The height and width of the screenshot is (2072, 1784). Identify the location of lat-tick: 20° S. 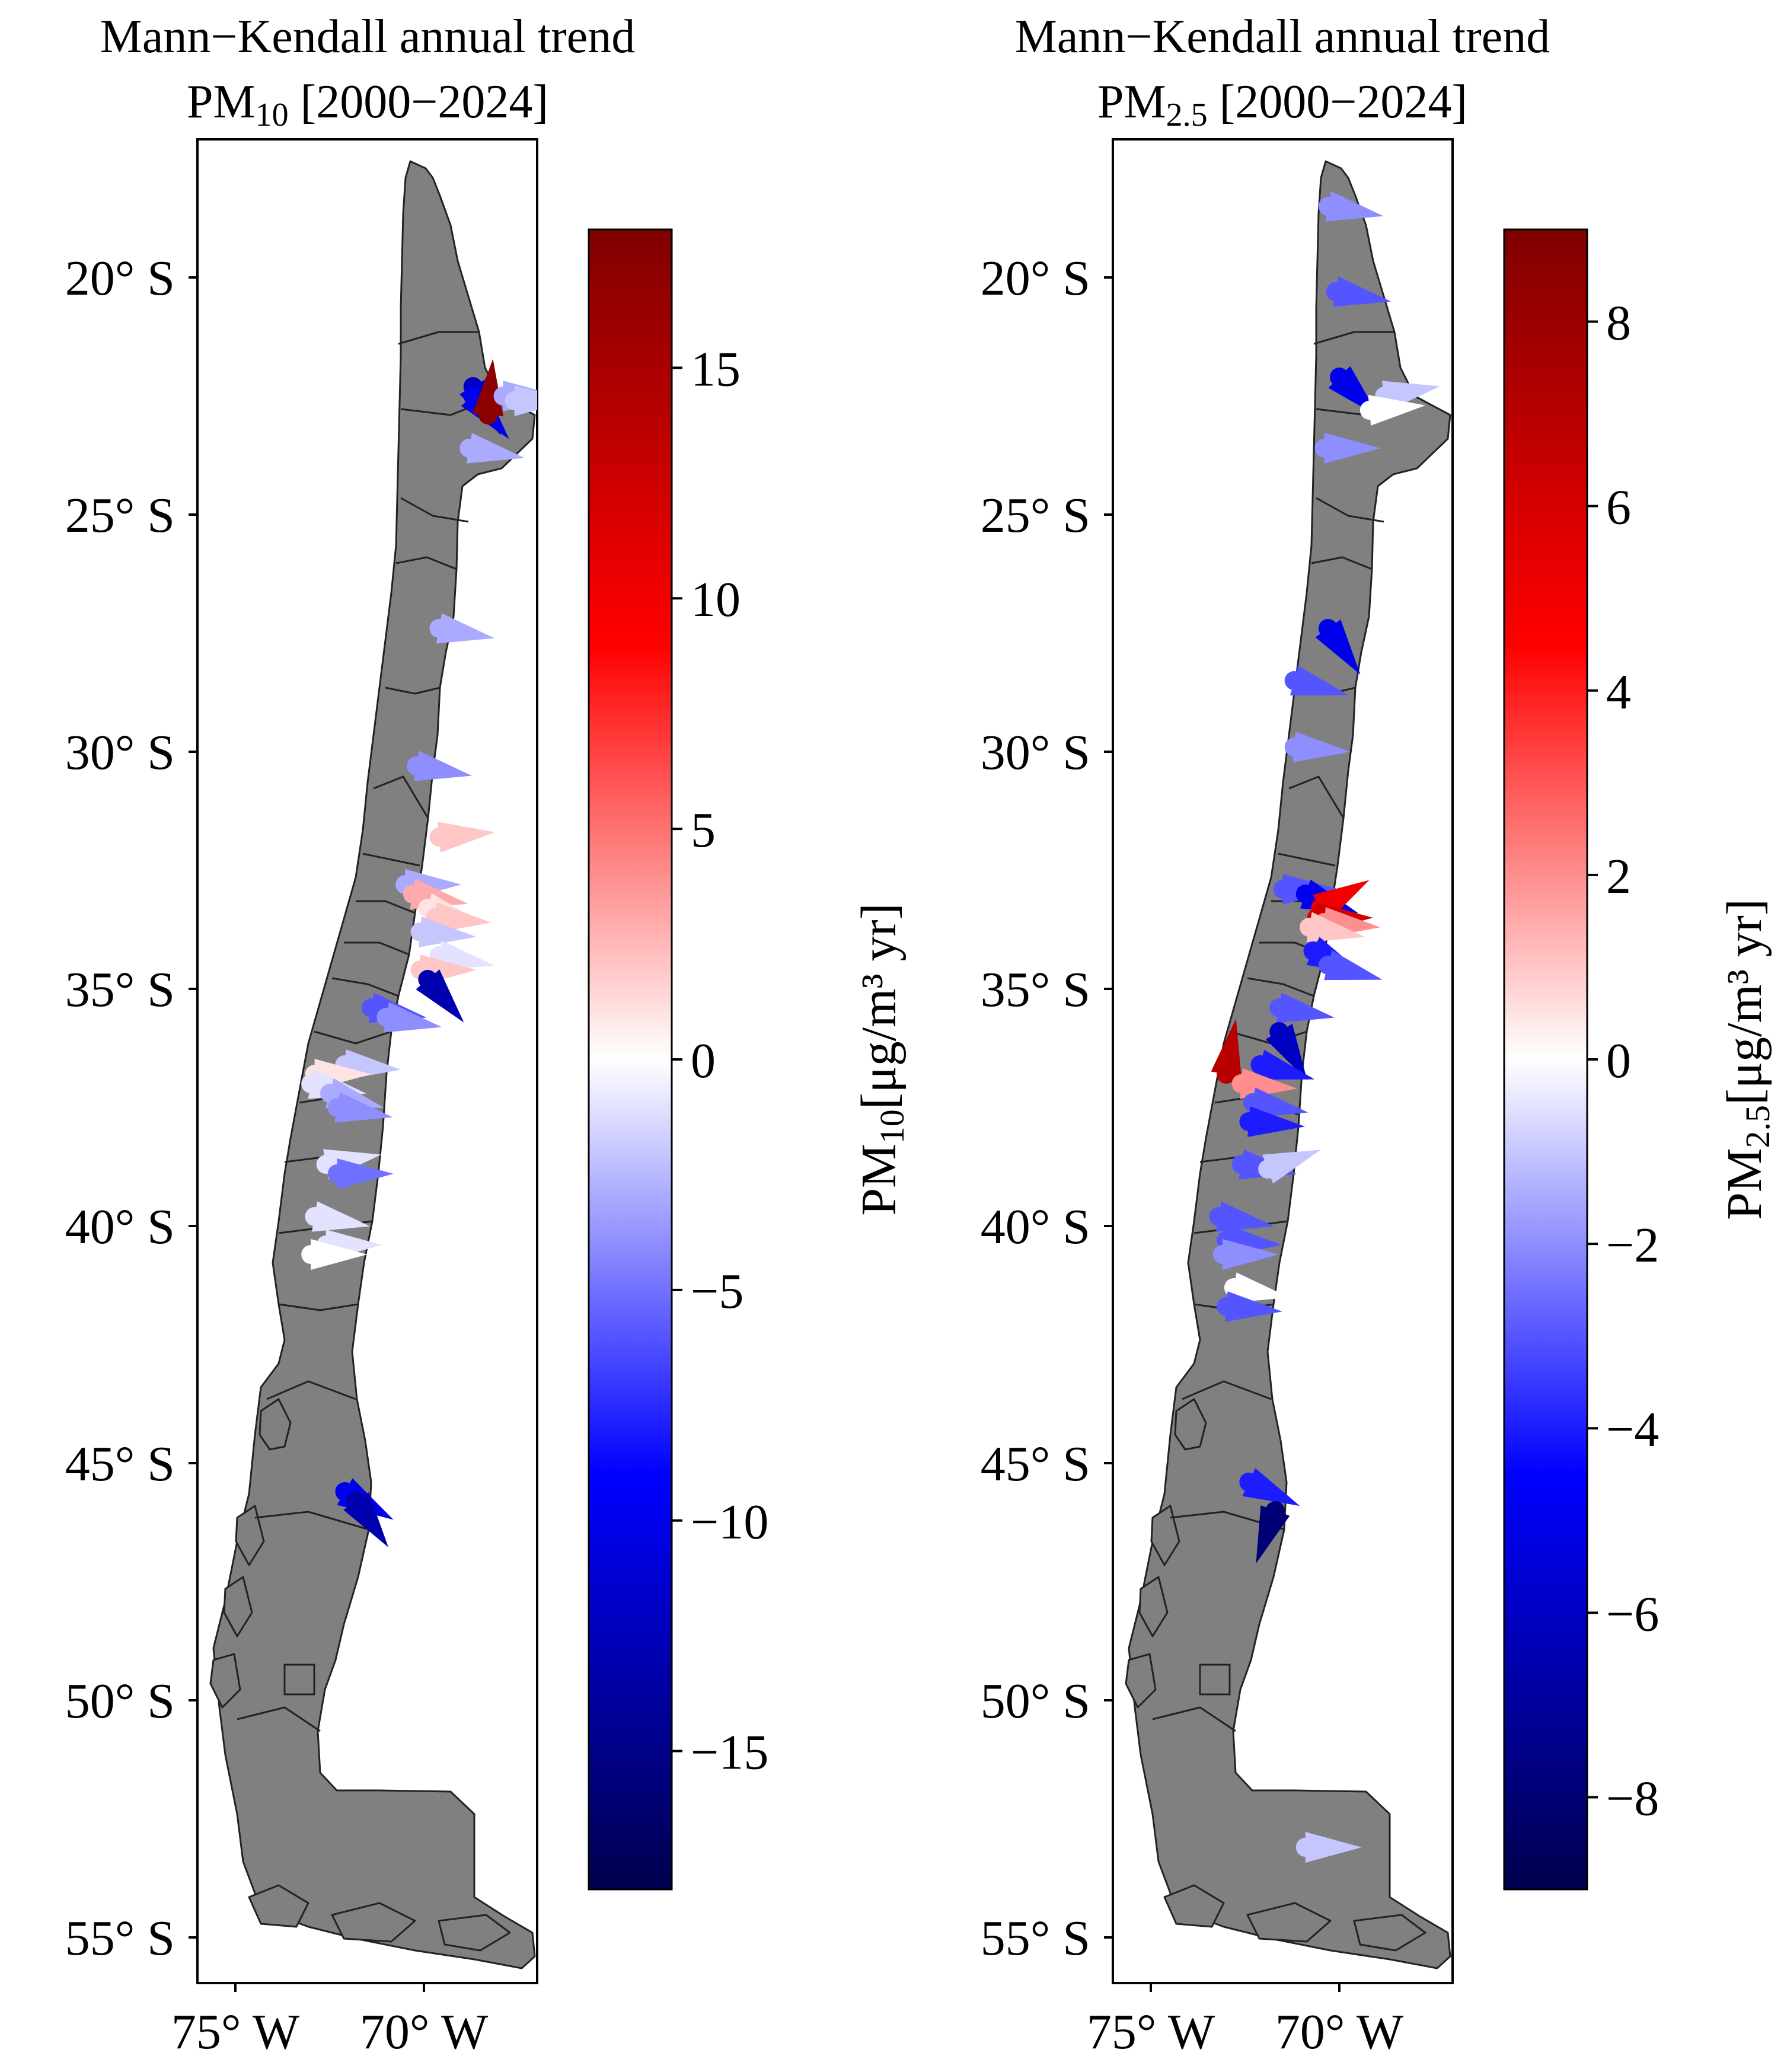
(1047, 278).